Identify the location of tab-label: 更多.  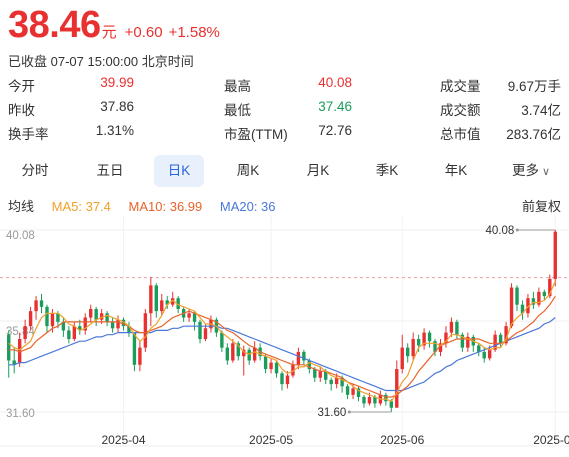
(525, 170).